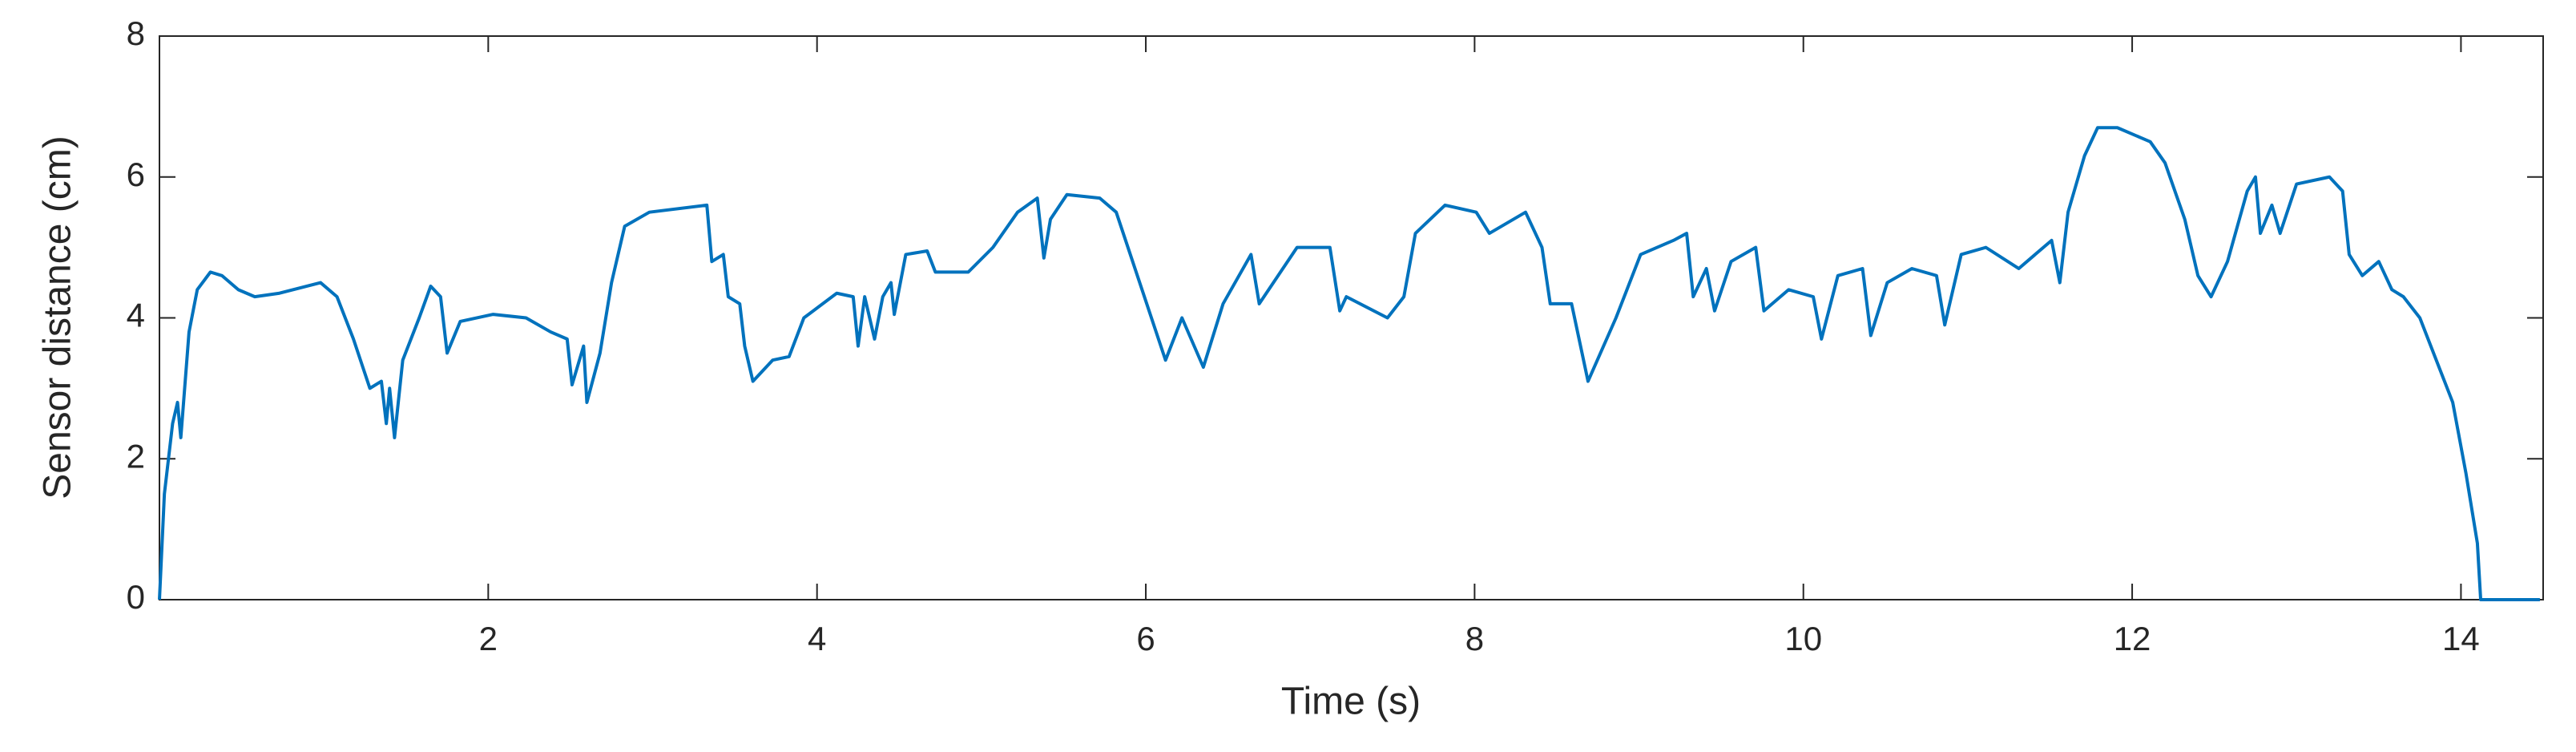 The image size is (2576, 752). I want to click on x-axis-label: Time (s), so click(1351, 702).